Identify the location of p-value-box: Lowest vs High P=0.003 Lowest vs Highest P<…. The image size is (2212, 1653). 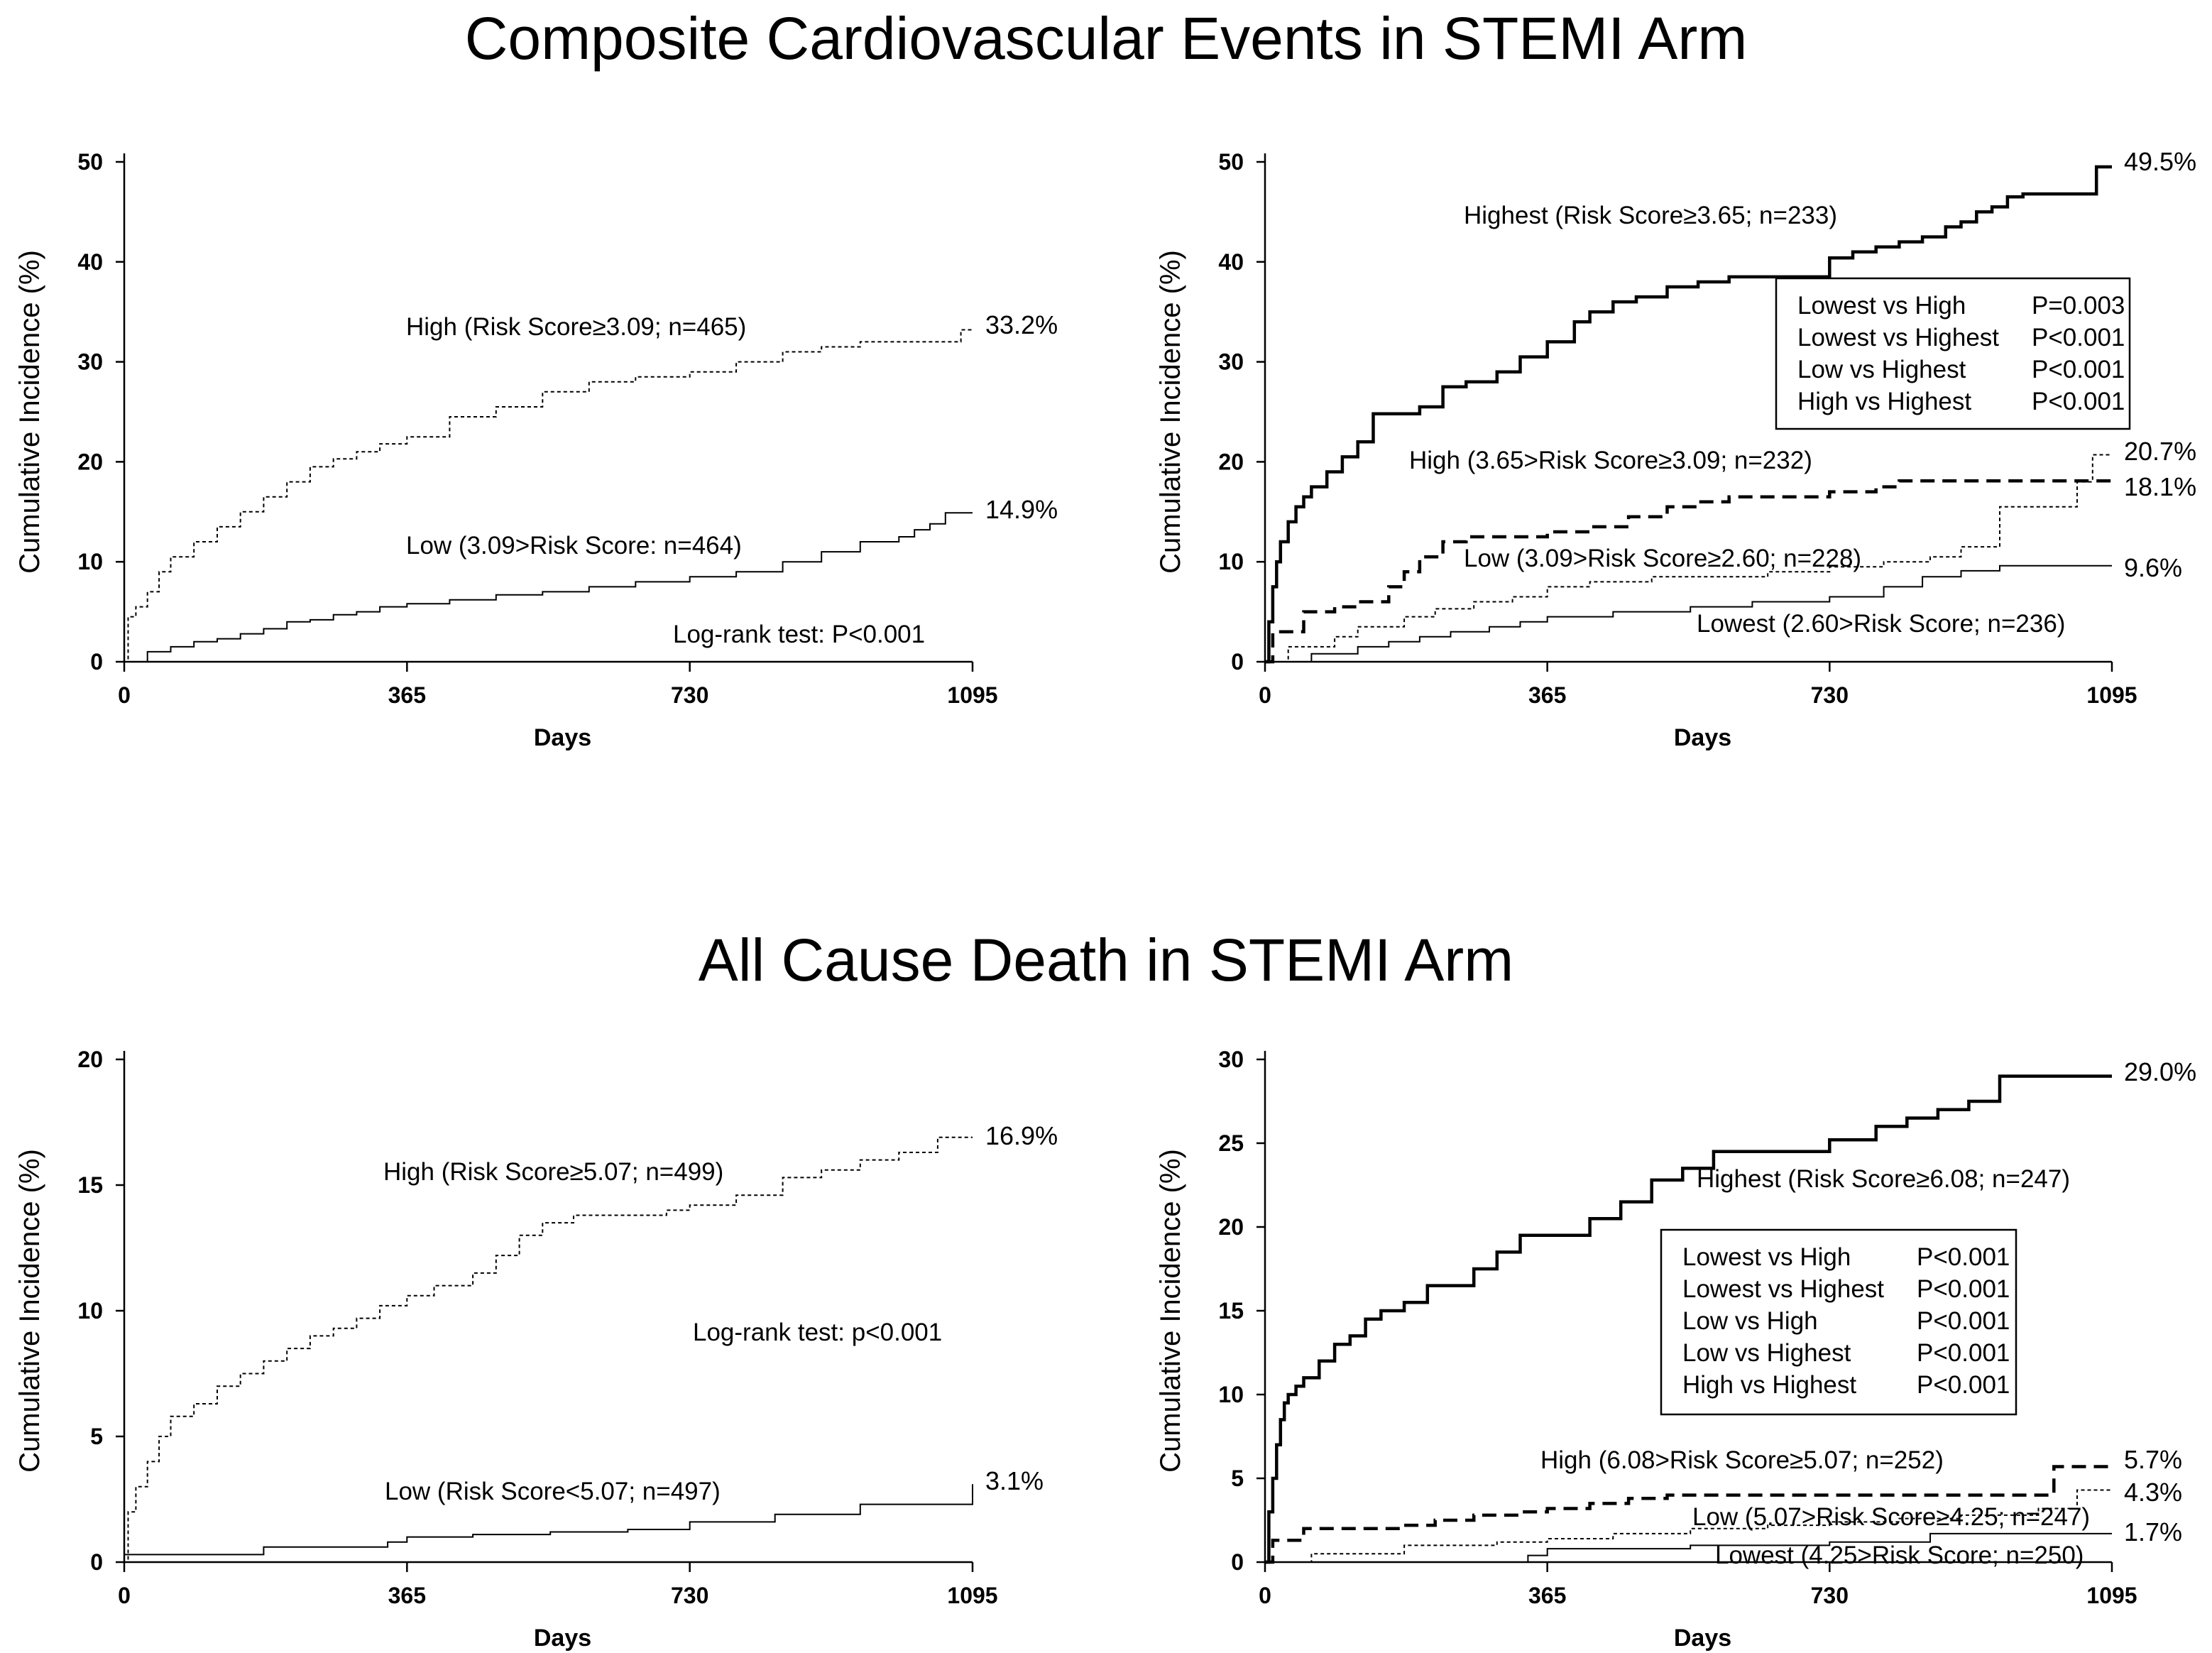
(1953, 354).